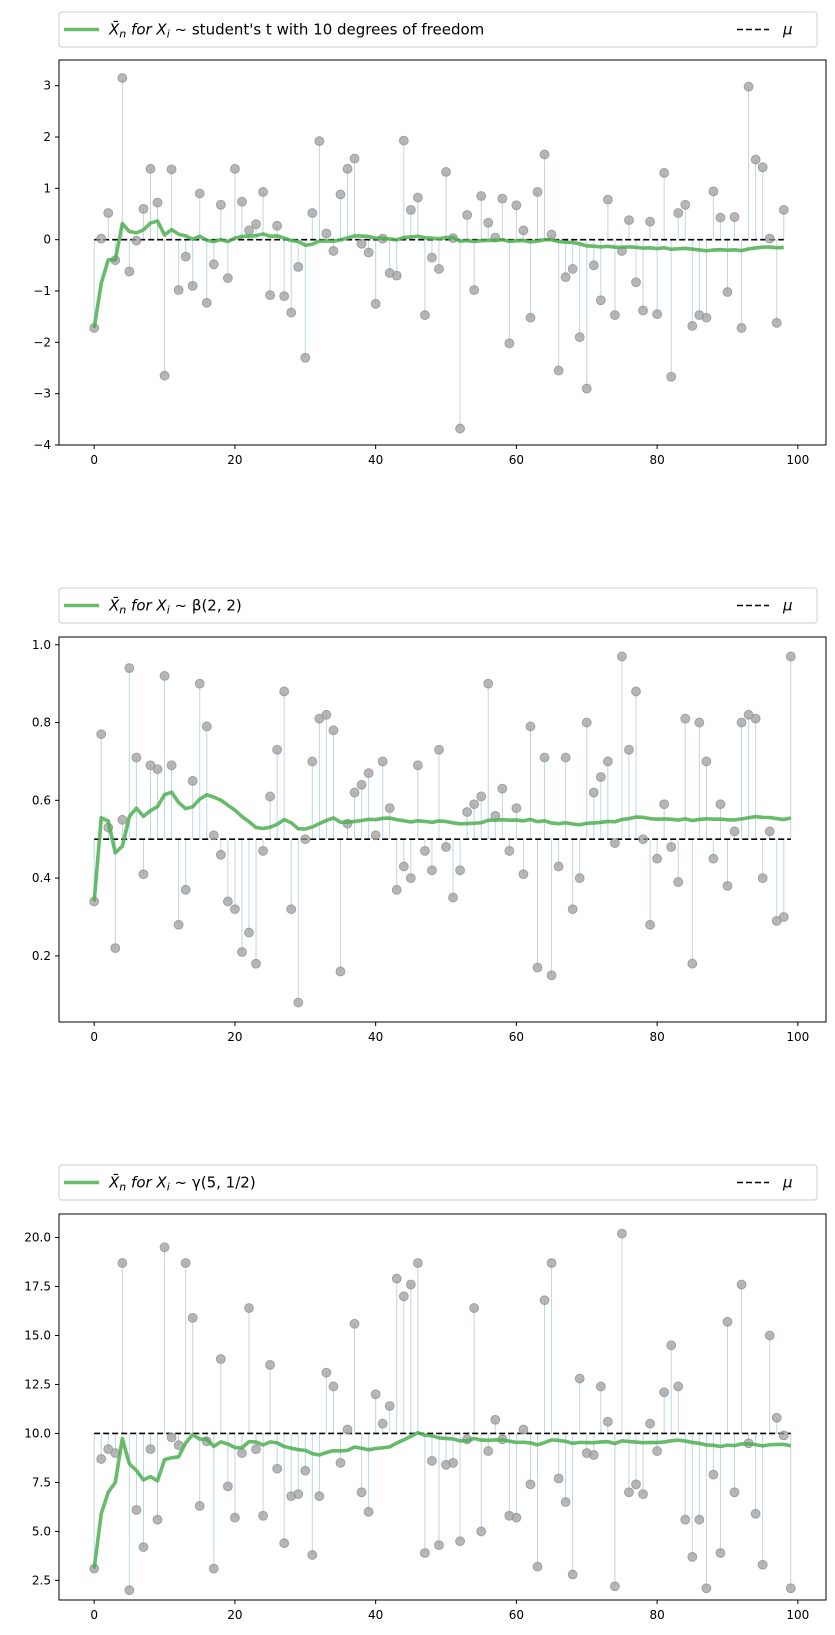 This screenshot has width=835, height=1635. What do you see at coordinates (37, 1286) in the screenshot?
I see `y-tick-label: 17.5` at bounding box center [37, 1286].